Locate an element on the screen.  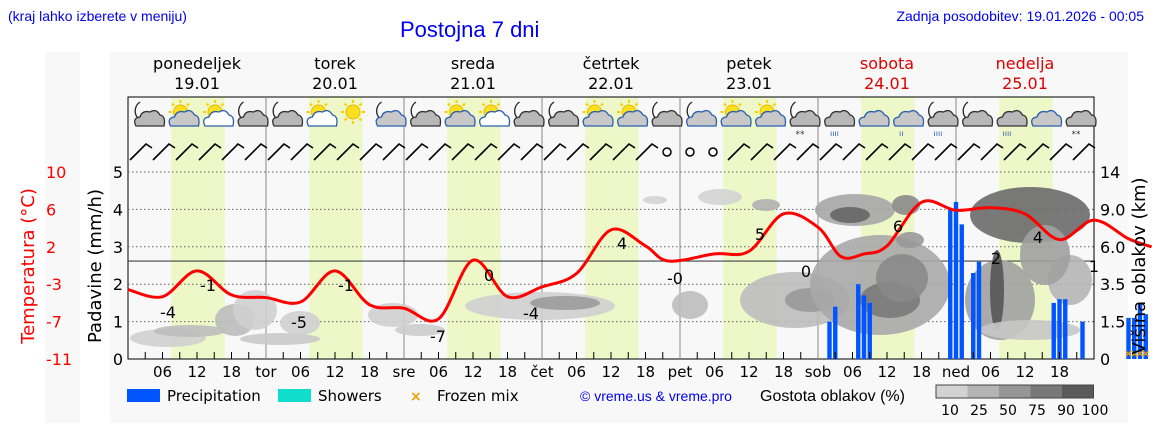
temp-tick: -7 is located at coordinates (54, 322).